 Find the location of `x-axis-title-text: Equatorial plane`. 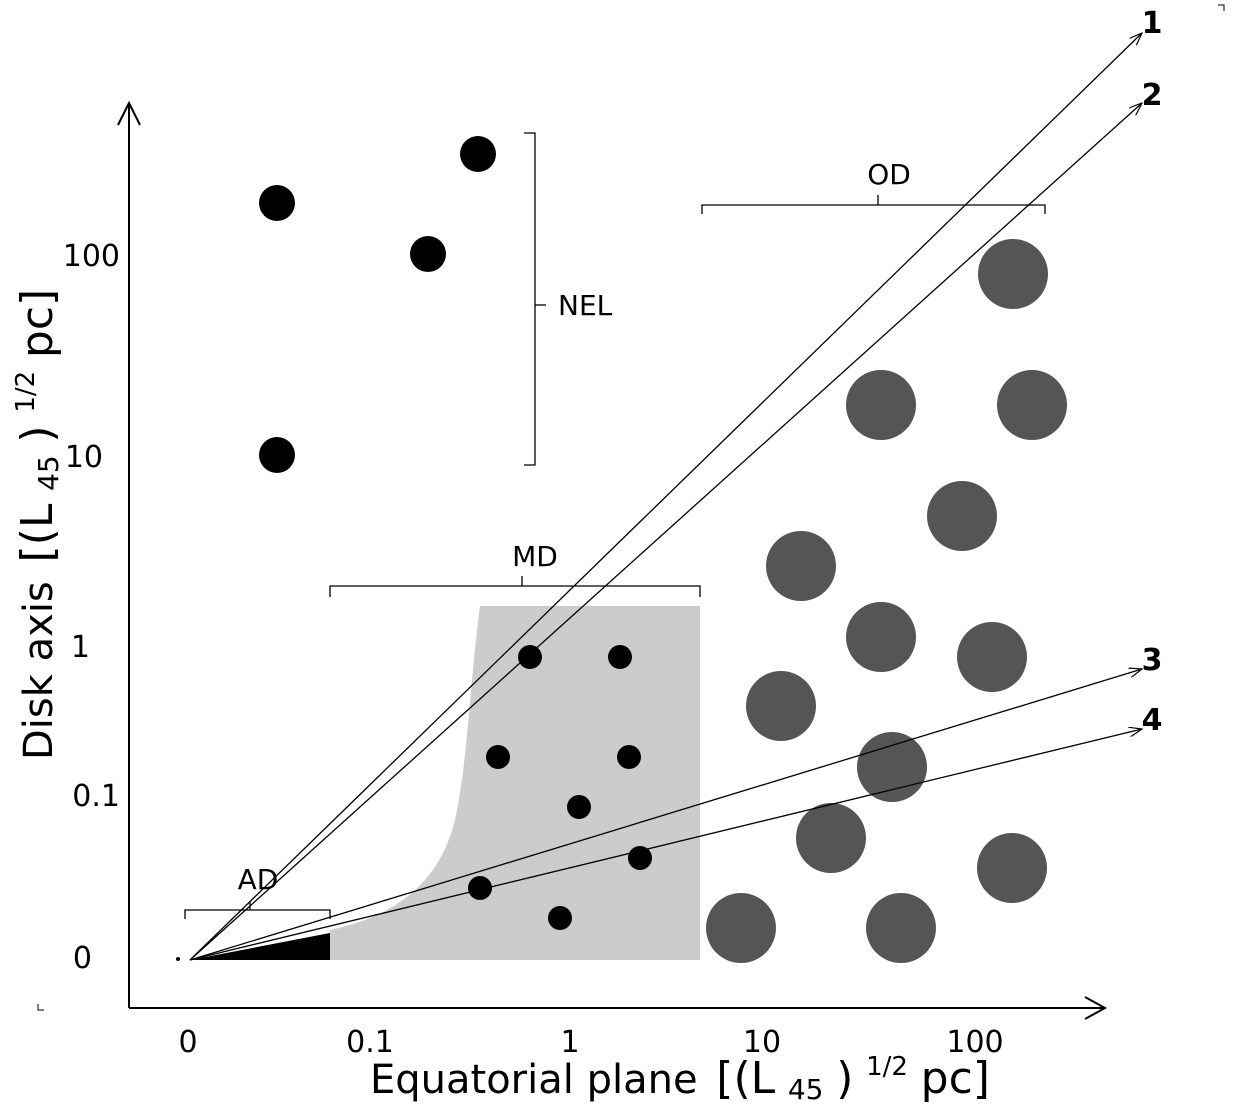

x-axis-title-text: Equatorial plane is located at coordinates (534, 1080).